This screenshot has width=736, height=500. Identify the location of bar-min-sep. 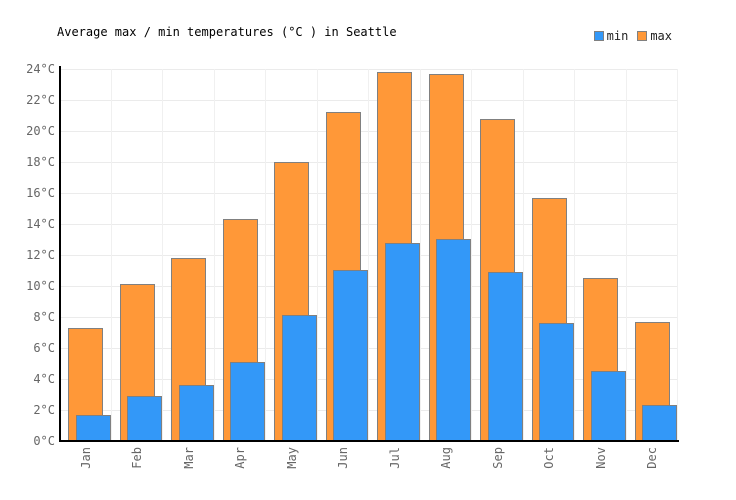
(505, 356).